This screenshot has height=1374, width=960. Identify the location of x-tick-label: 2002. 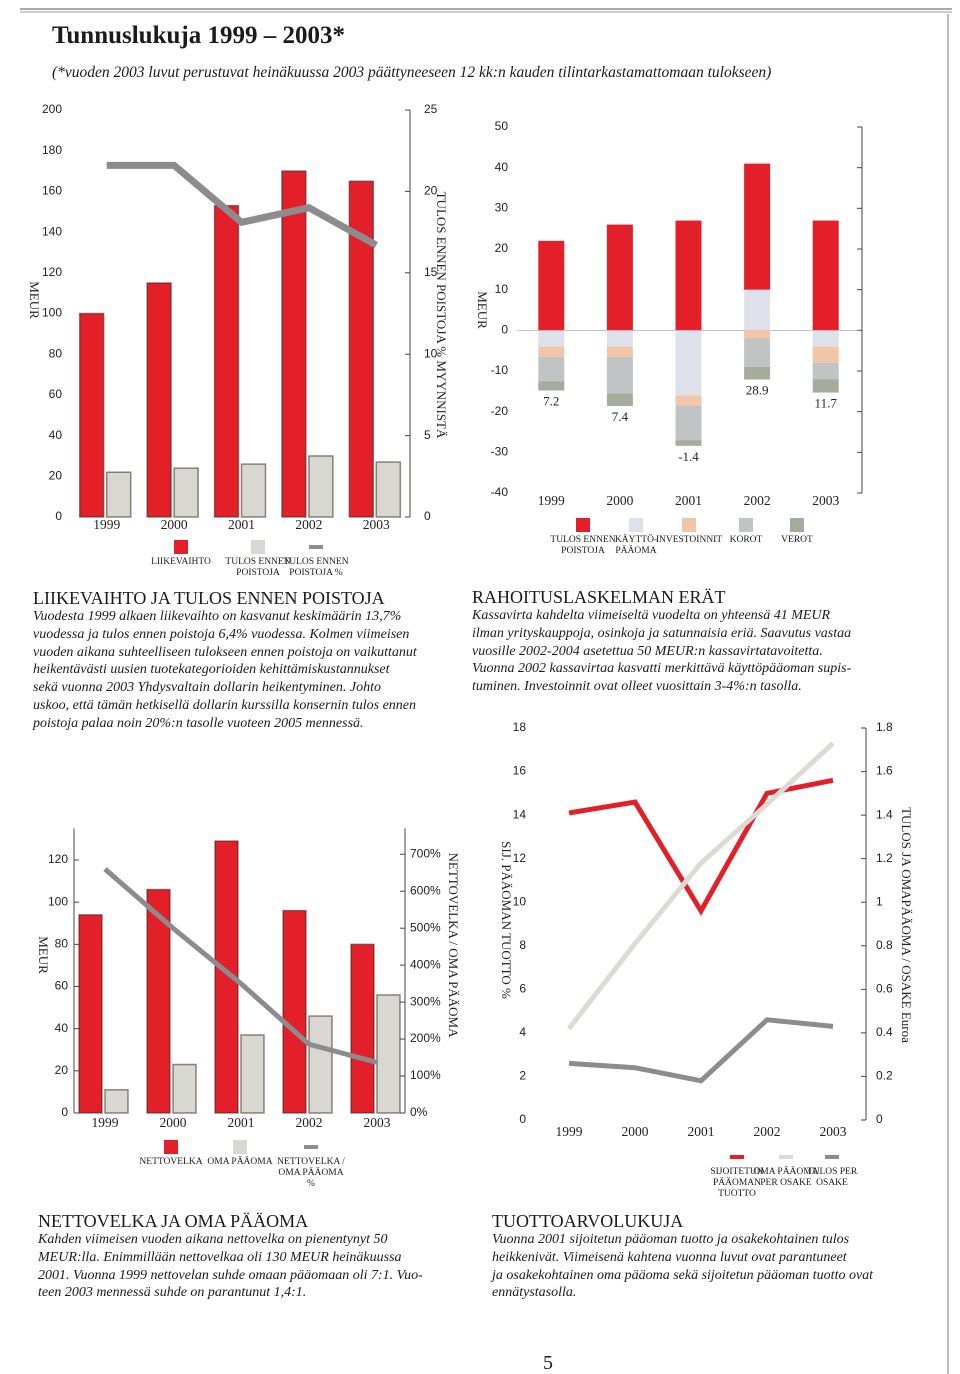
(767, 1131).